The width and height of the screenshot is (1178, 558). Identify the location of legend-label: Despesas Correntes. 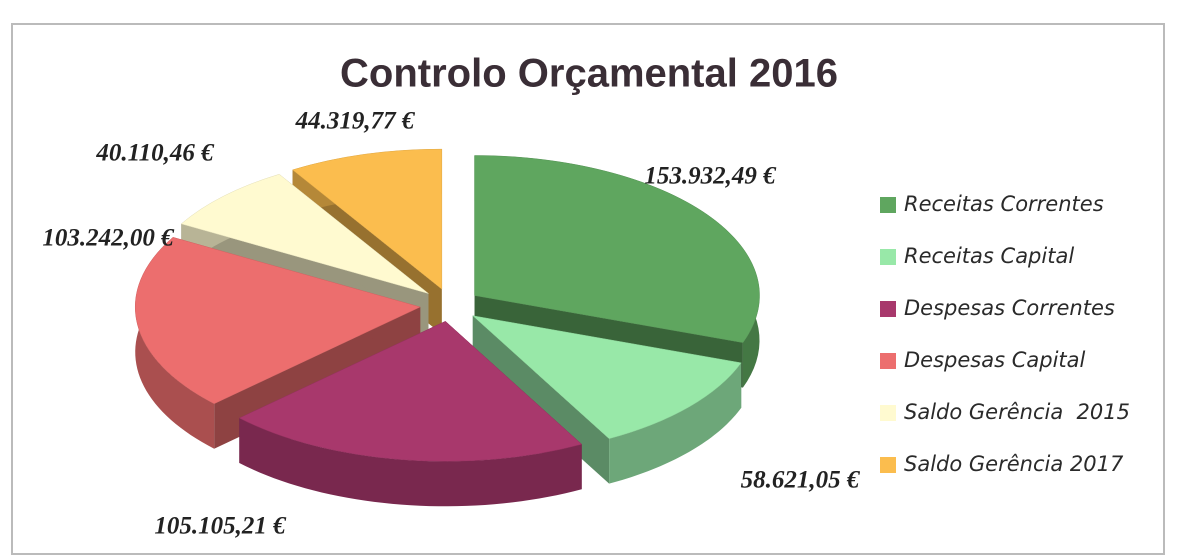
(1009, 308).